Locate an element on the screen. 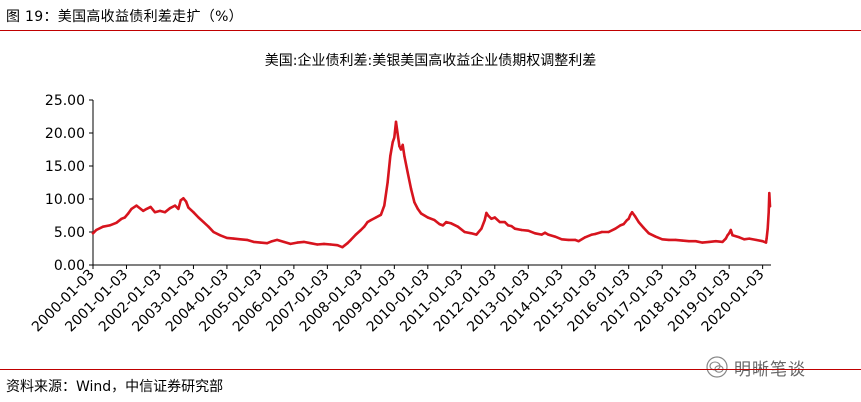 The height and width of the screenshot is (402, 861). y-tick-label: 5.00 is located at coordinates (69, 233).